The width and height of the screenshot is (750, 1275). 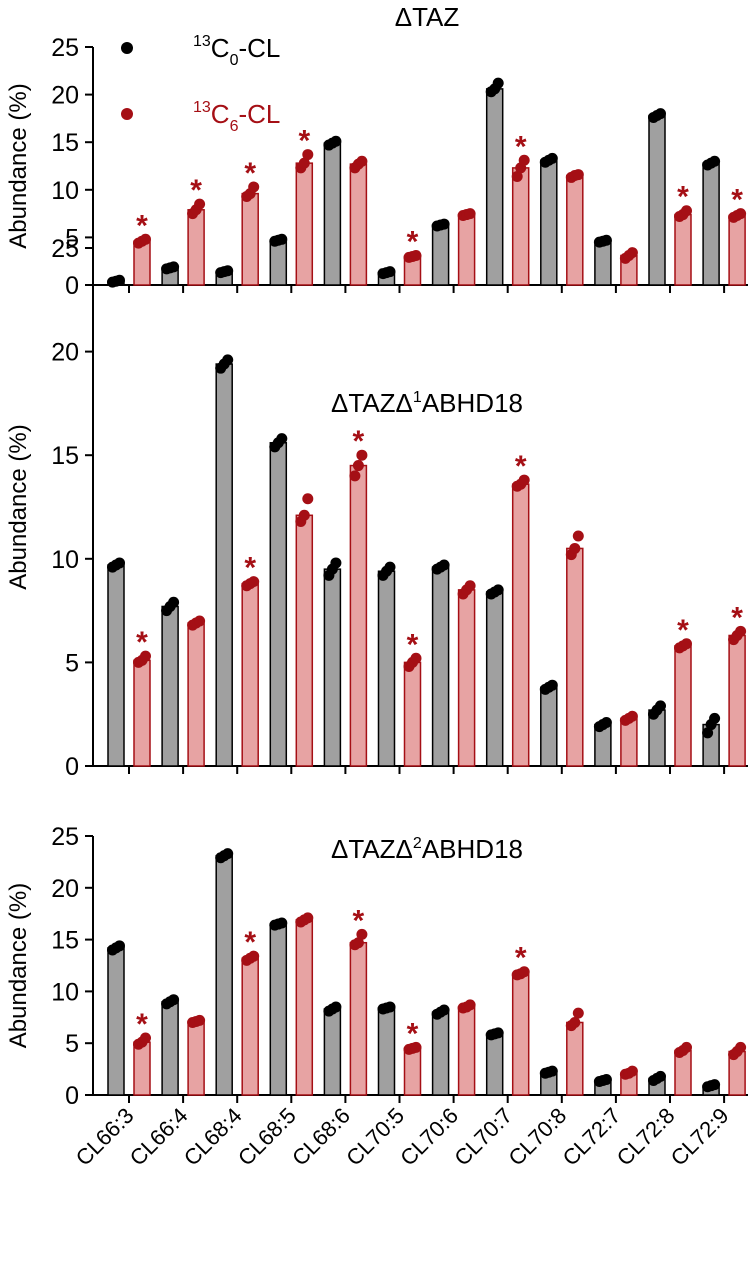 I want to click on legend-label-c0: 13C0-CL, so click(x=236, y=51).